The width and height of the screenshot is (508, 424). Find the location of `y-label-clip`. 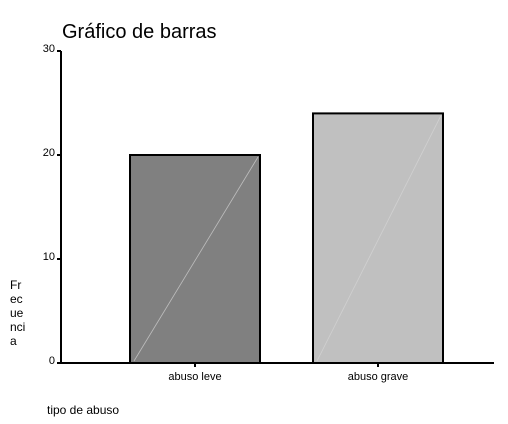

y-label-clip is located at coordinates (26, 372).